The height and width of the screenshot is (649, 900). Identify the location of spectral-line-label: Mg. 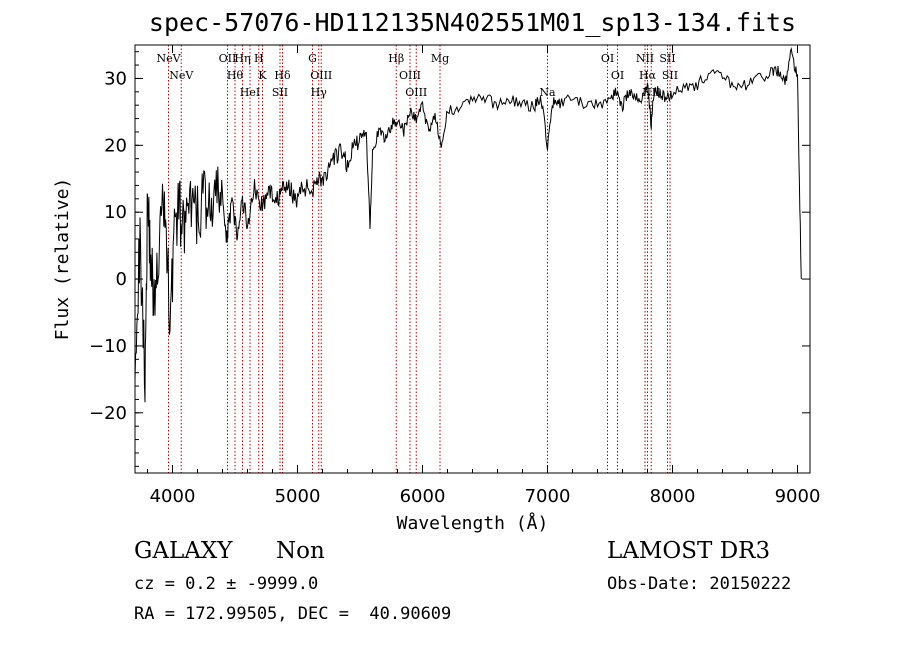
(440, 58).